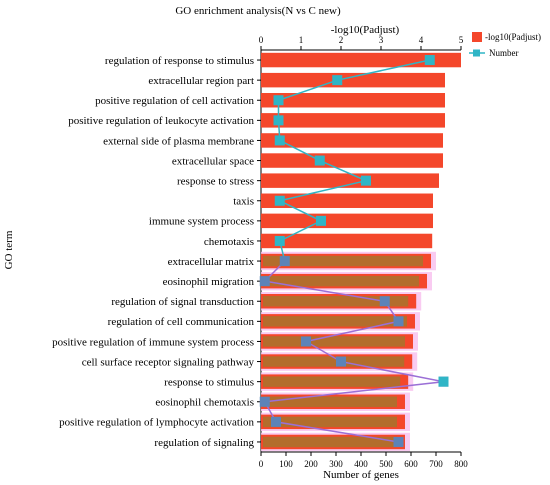 The height and width of the screenshot is (485, 550). Describe the element at coordinates (341, 40) in the screenshot. I see `top-tick-label: 2` at that location.